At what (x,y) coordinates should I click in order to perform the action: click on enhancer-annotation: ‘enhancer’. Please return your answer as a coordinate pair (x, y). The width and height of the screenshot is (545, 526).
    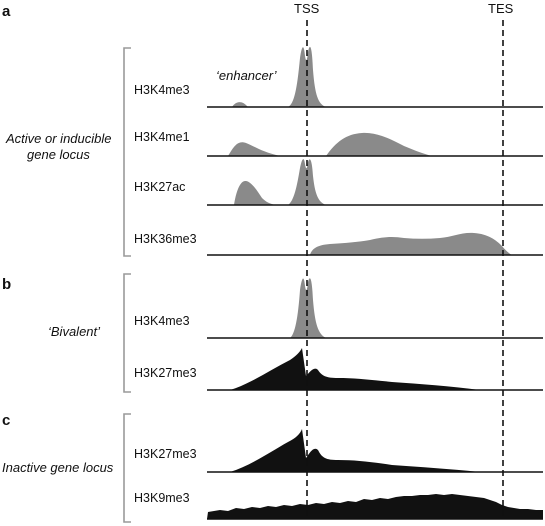
    Looking at the image, I should click on (247, 75).